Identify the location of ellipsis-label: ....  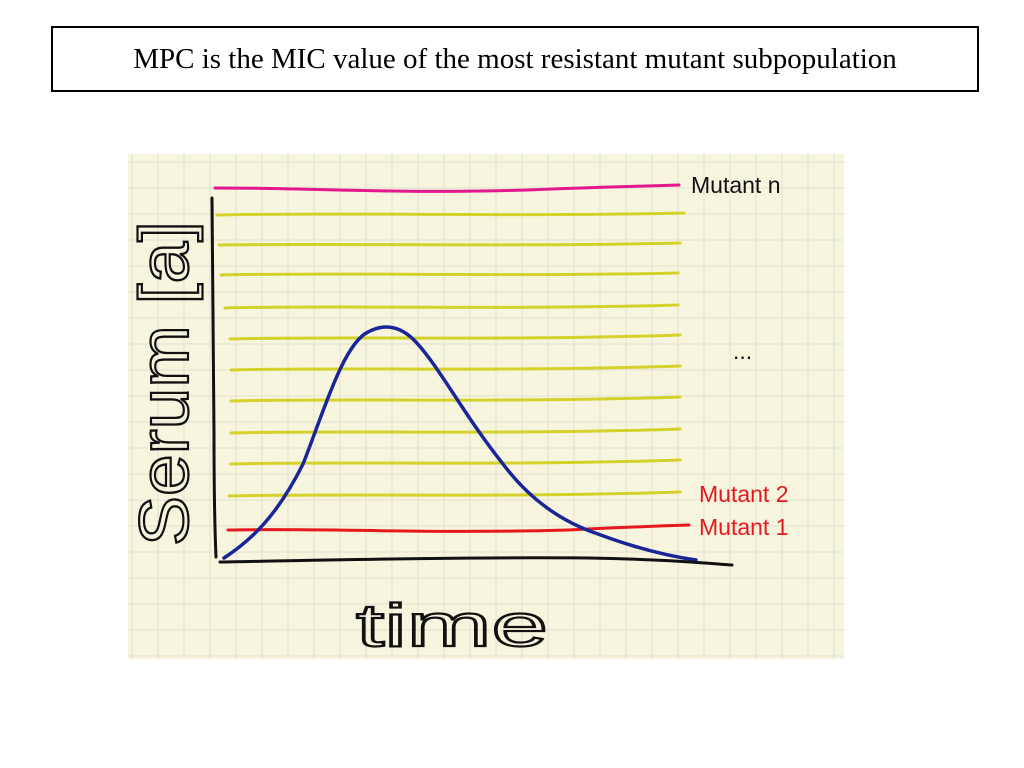
(743, 351).